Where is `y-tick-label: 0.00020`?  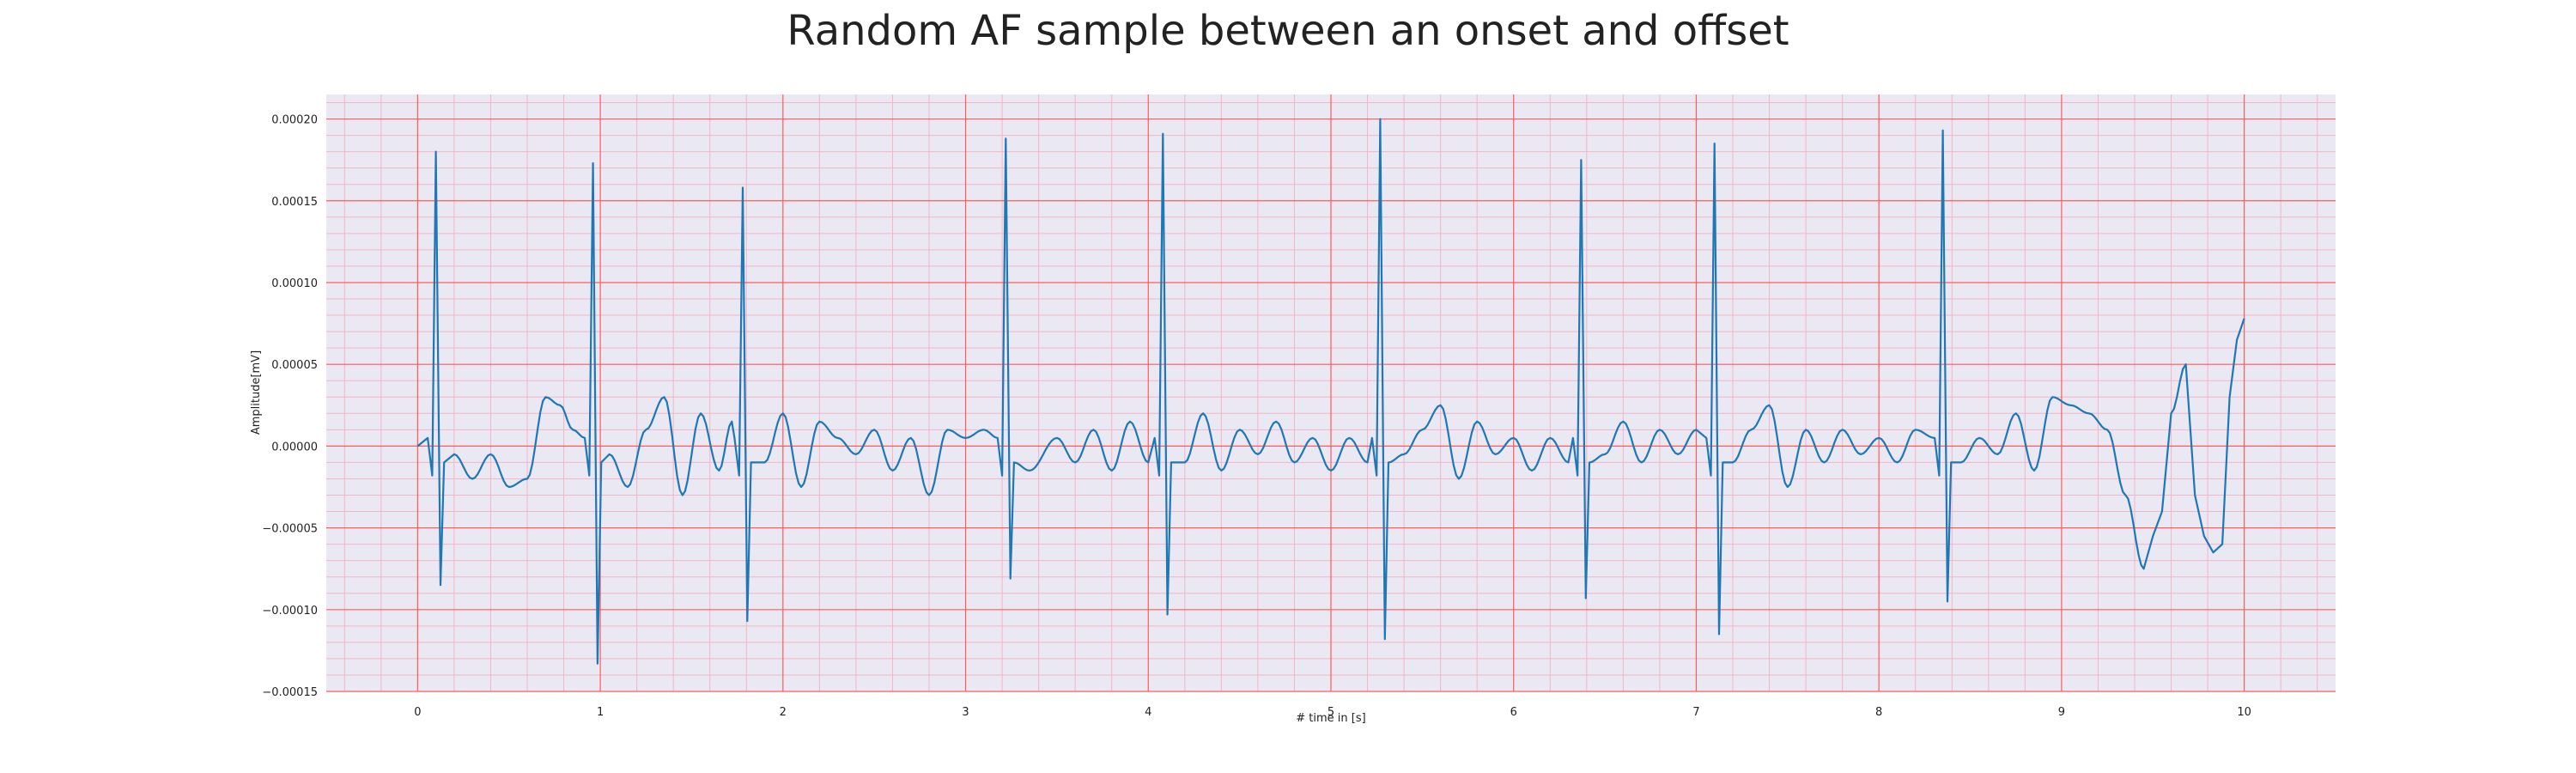 y-tick-label: 0.00020 is located at coordinates (294, 120).